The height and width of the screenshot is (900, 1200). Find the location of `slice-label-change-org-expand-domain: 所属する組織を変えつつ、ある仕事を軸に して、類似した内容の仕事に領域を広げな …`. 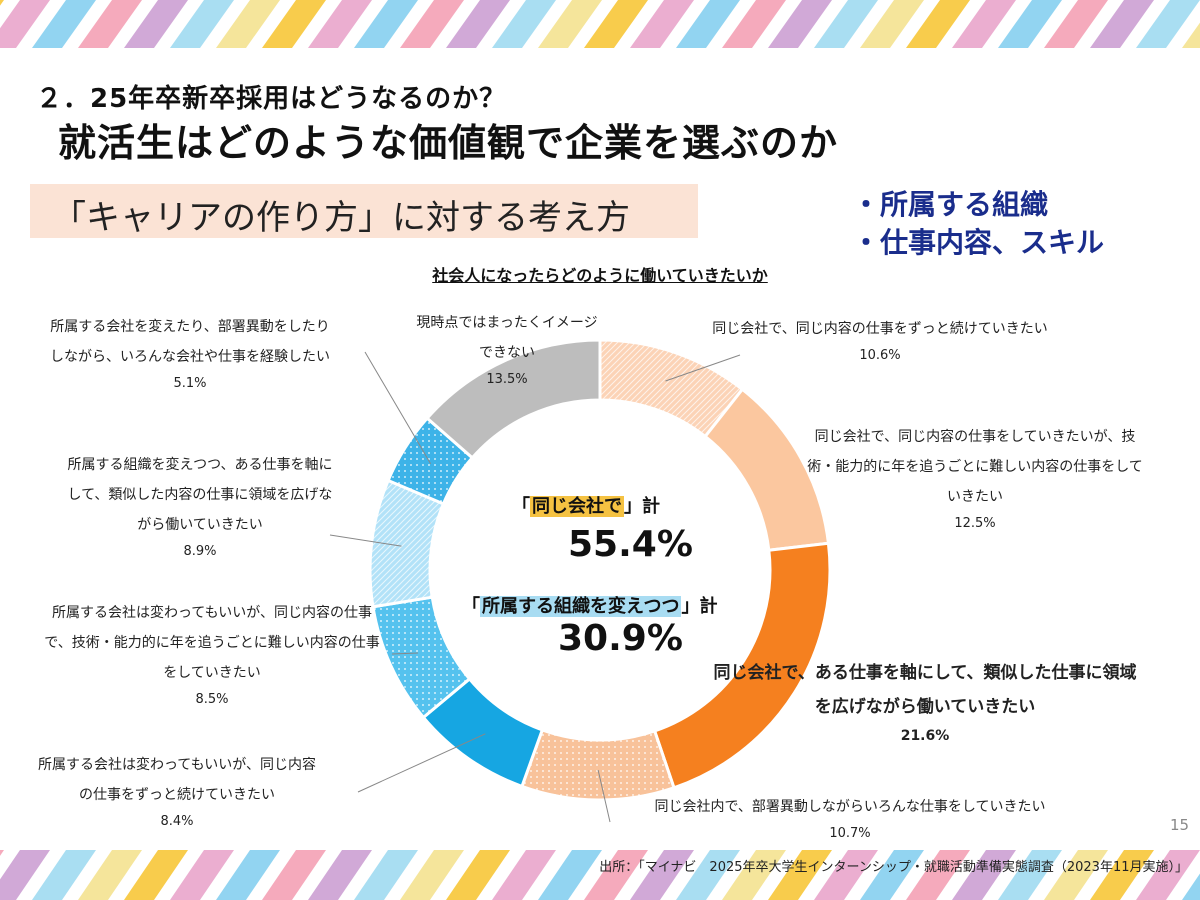

slice-label-change-org-expand-domain: 所属する組織を変えつつ、ある仕事を軸に して、類似した内容の仕事に領域を広げな … is located at coordinates (200, 507).